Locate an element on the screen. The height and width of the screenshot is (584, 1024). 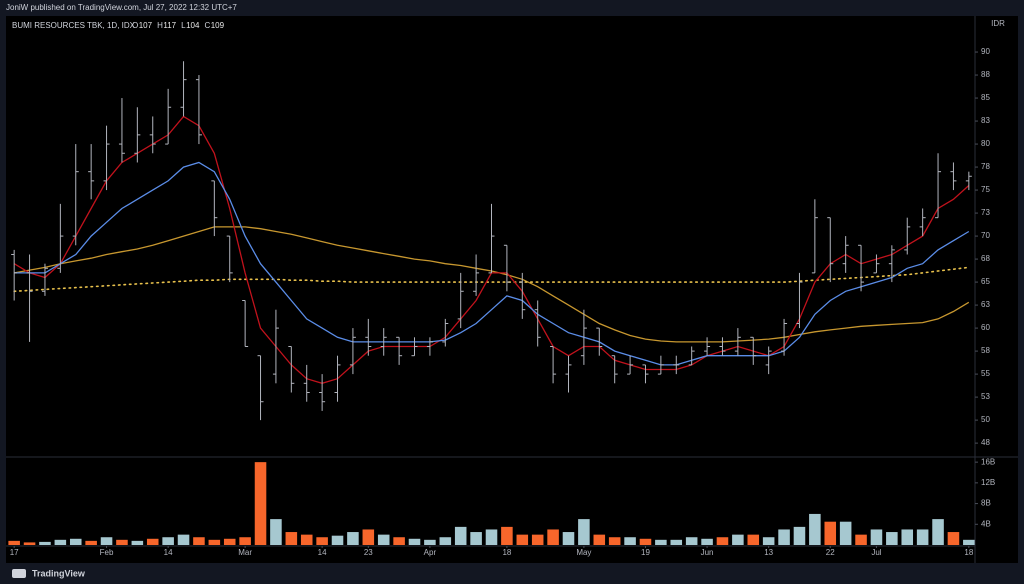
x-tick-label: 22 is located at coordinates (830, 552).